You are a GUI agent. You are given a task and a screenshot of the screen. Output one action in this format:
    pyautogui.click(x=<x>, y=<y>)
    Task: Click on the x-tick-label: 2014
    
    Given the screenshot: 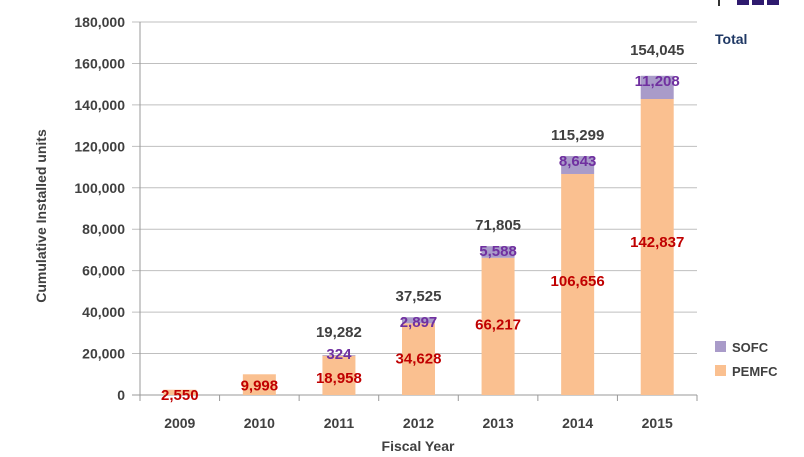 What is the action you would take?
    pyautogui.click(x=577, y=423)
    